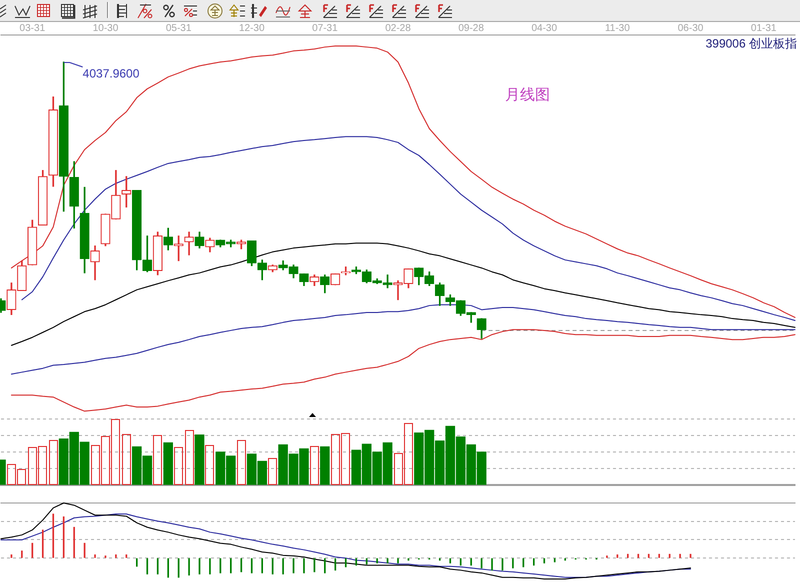  Describe the element at coordinates (527, 95) in the screenshot. I see `annotation: 月线图` at that location.